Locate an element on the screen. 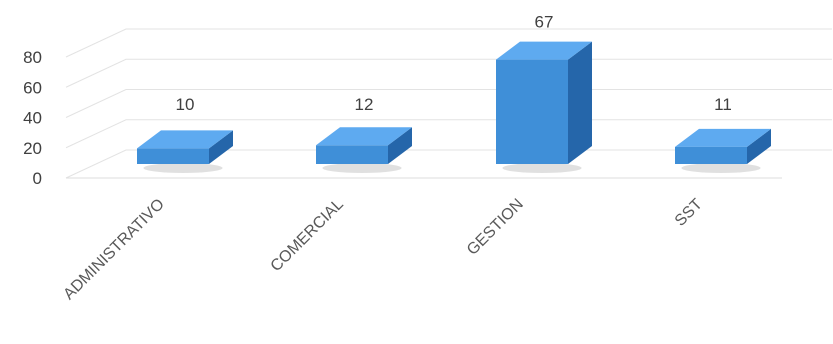 The height and width of the screenshot is (344, 833). y-axis: 0 20 40 60 80 is located at coordinates (32, 118).